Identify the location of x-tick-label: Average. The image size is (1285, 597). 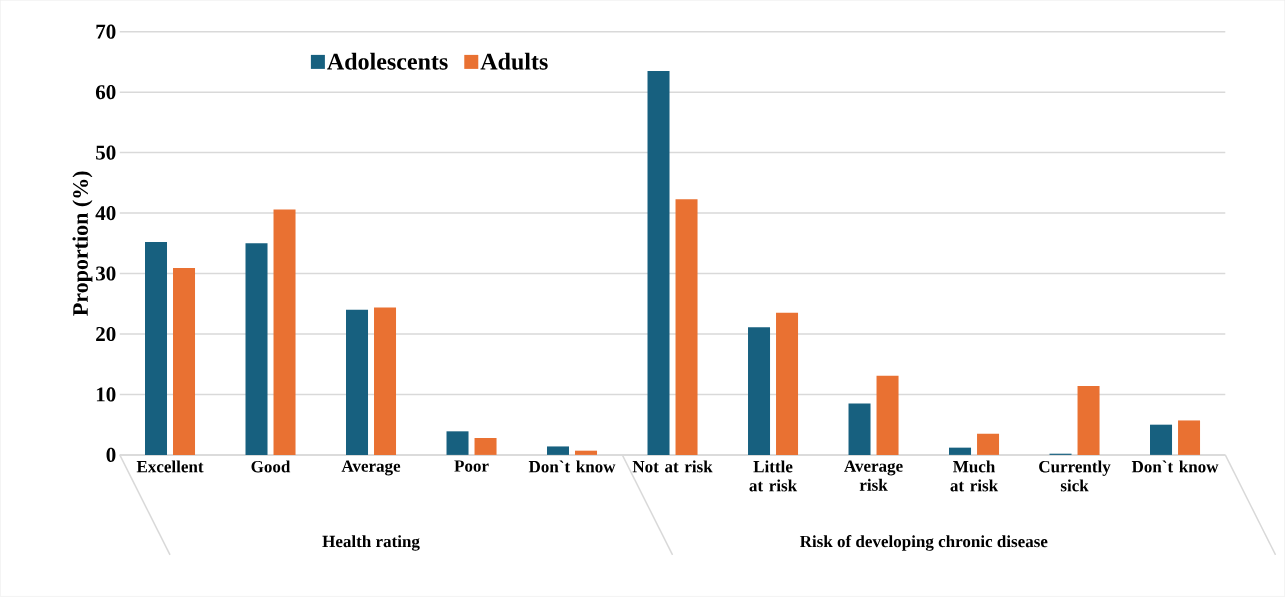
(371, 468).